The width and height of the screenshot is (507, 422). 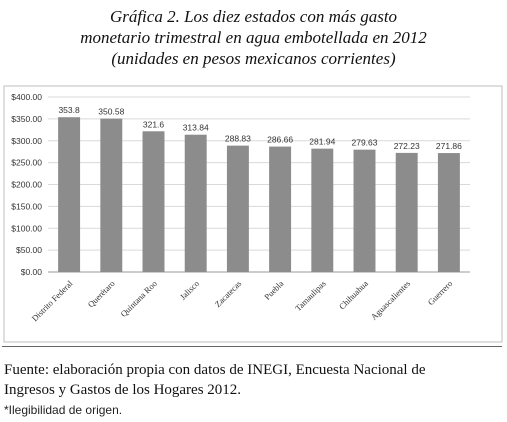 I want to click on x-tick-label: Distrito Federal, so click(x=52, y=300).